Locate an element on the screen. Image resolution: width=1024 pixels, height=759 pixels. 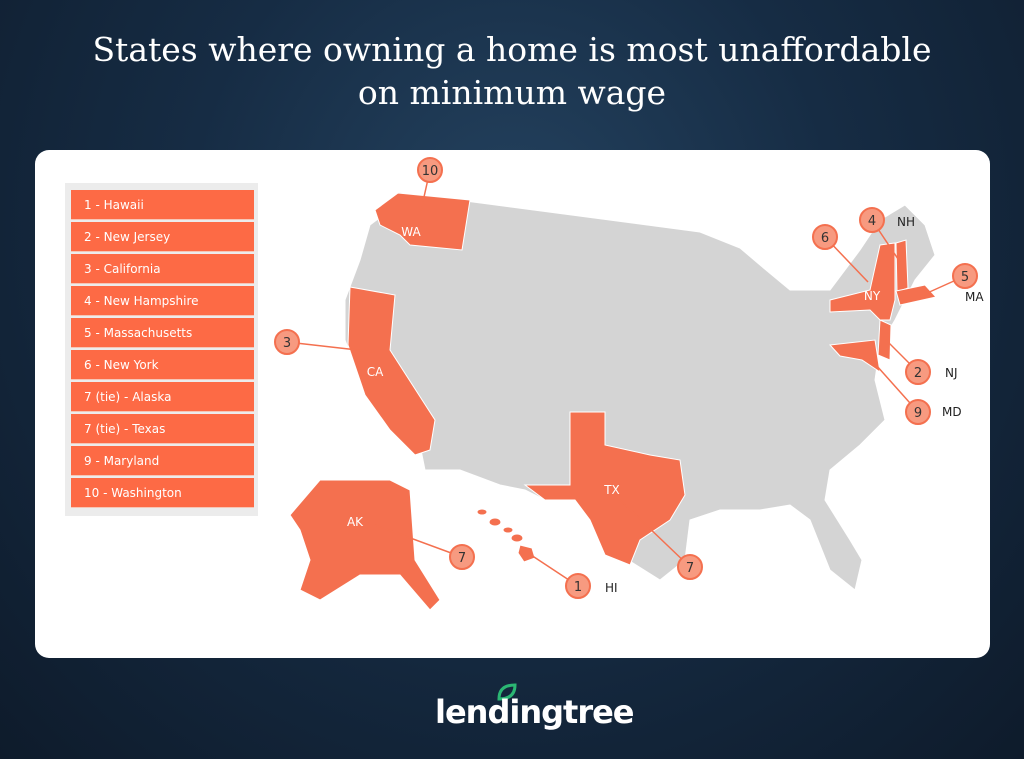
state-label: TX is located at coordinates (611, 490).